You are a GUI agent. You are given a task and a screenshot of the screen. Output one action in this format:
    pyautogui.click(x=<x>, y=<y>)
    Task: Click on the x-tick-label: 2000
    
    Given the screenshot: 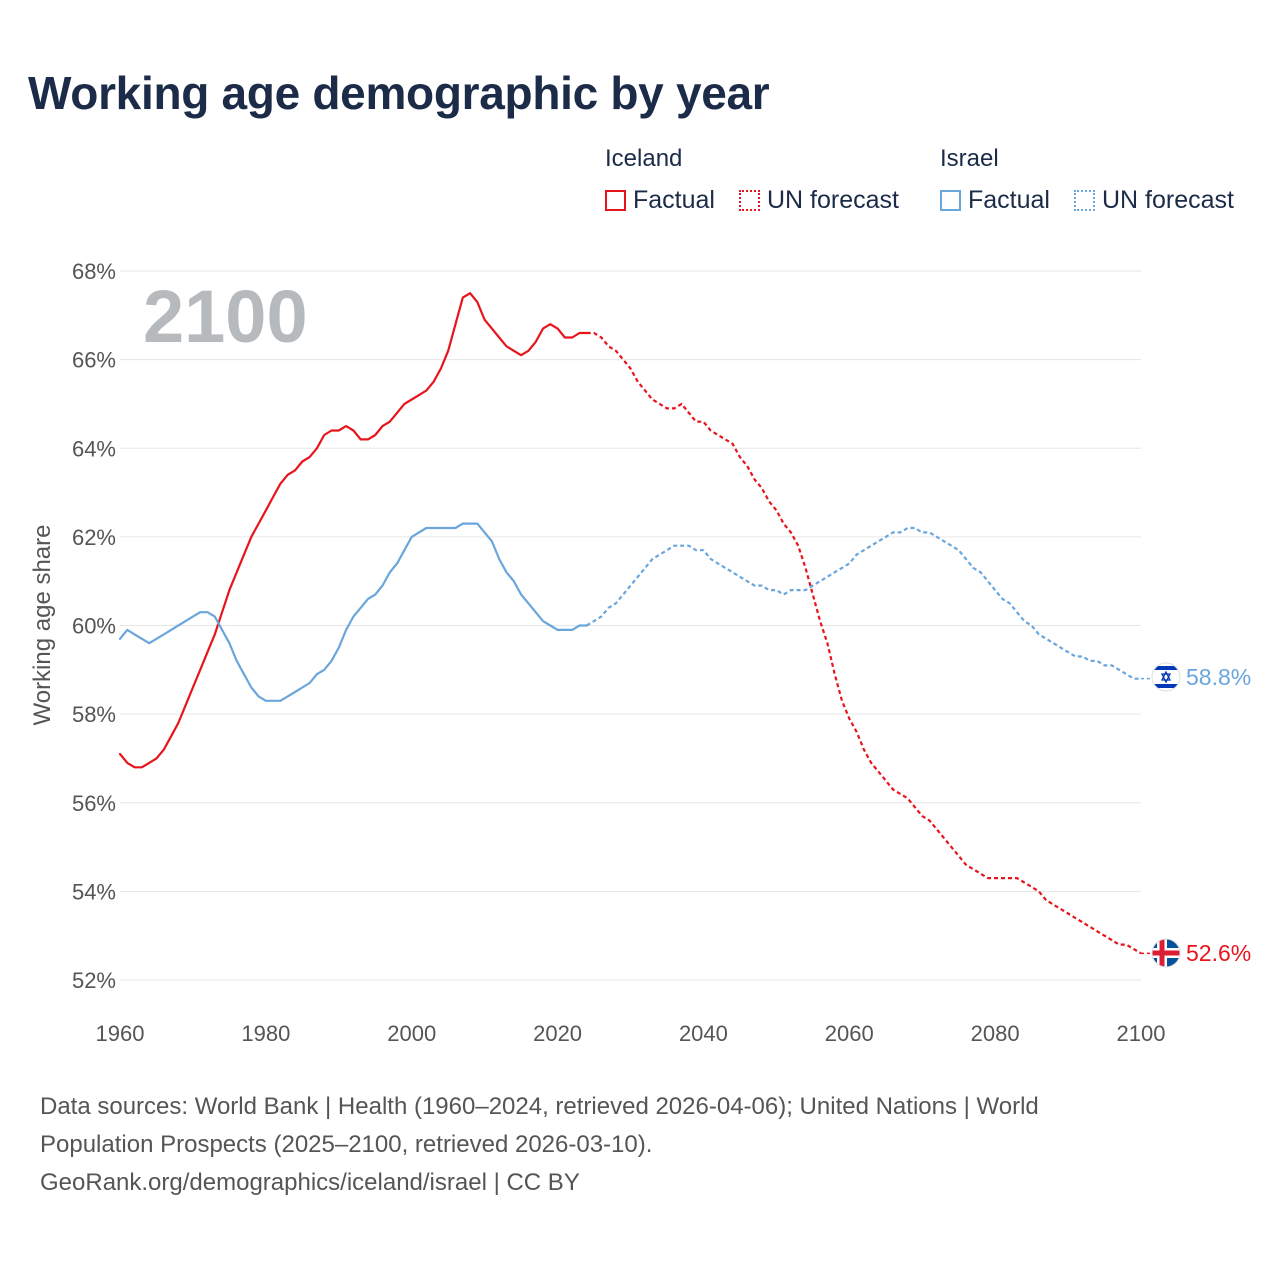 What is the action you would take?
    pyautogui.click(x=411, y=1033)
    